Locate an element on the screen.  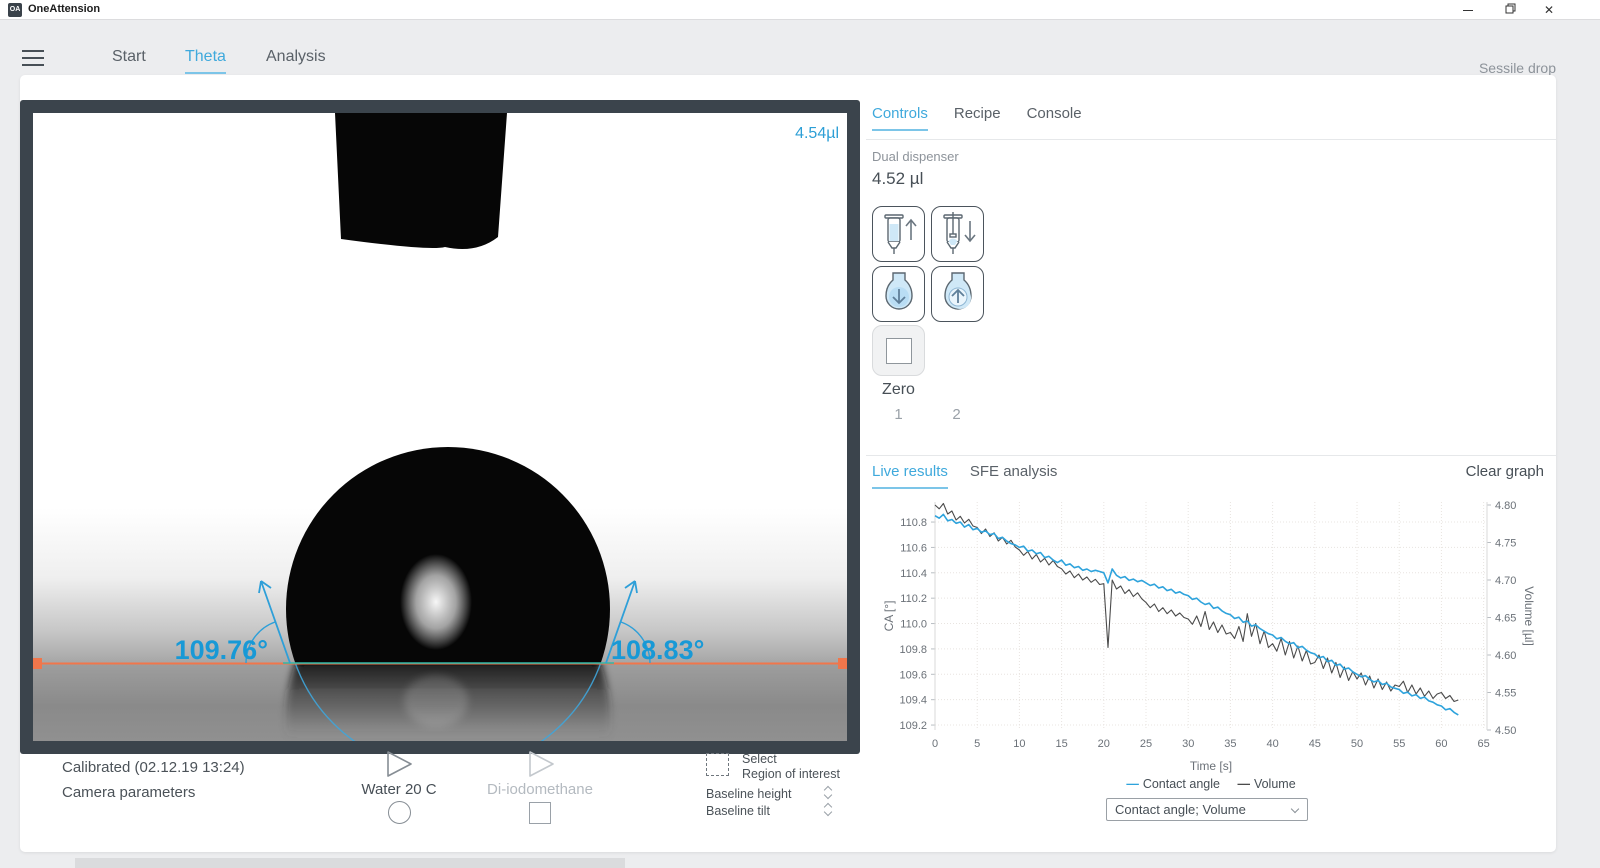
angle-arc-left is located at coordinates (260, 642).